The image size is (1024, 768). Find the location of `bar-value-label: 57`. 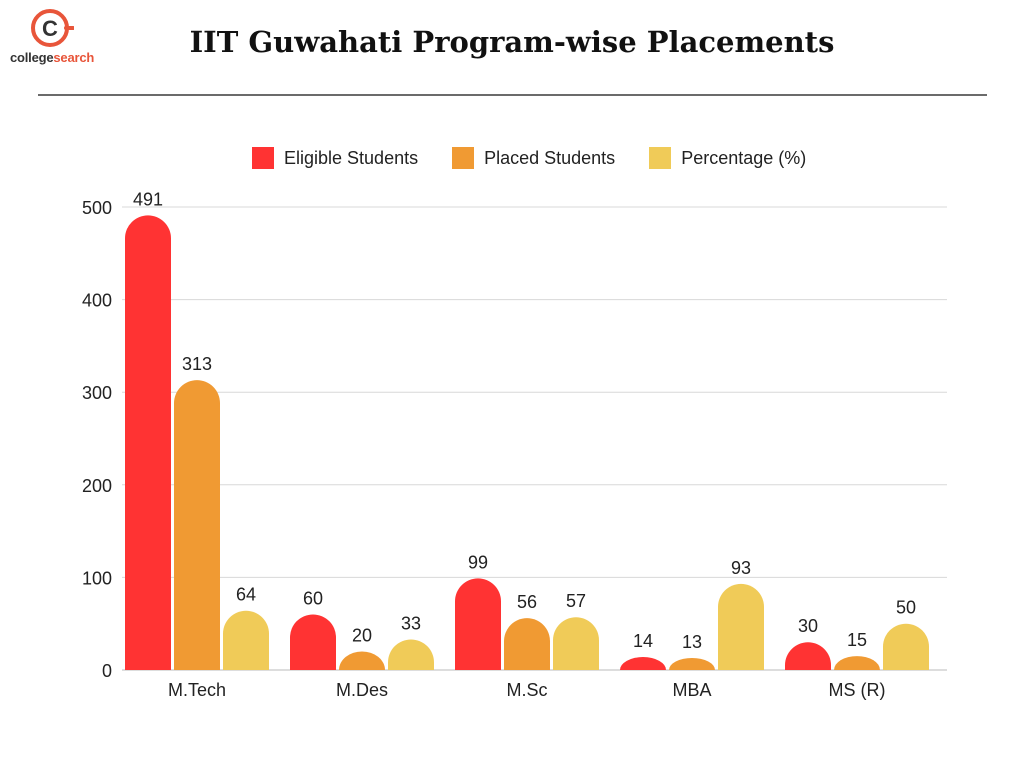

bar-value-label: 57 is located at coordinates (576, 601).